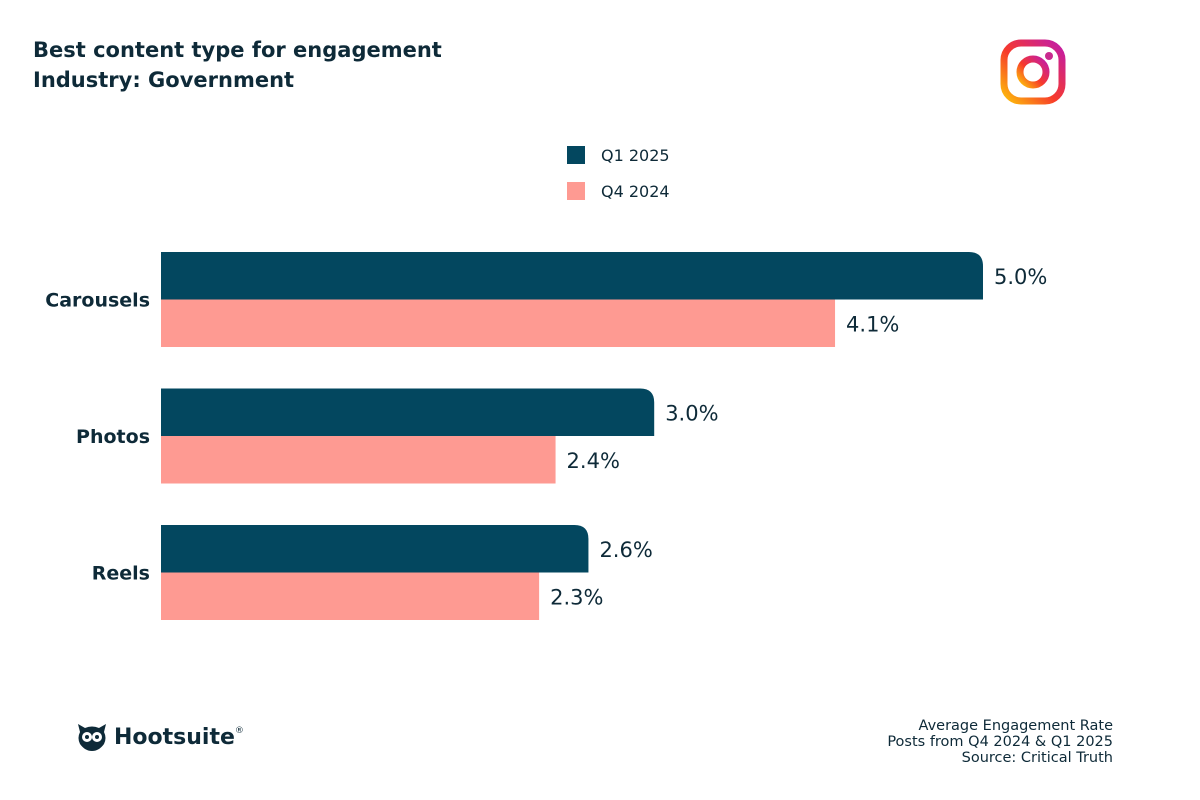 The width and height of the screenshot is (1200, 800). Describe the element at coordinates (635, 155) in the screenshot. I see `legend-label: Q1 2025` at that location.